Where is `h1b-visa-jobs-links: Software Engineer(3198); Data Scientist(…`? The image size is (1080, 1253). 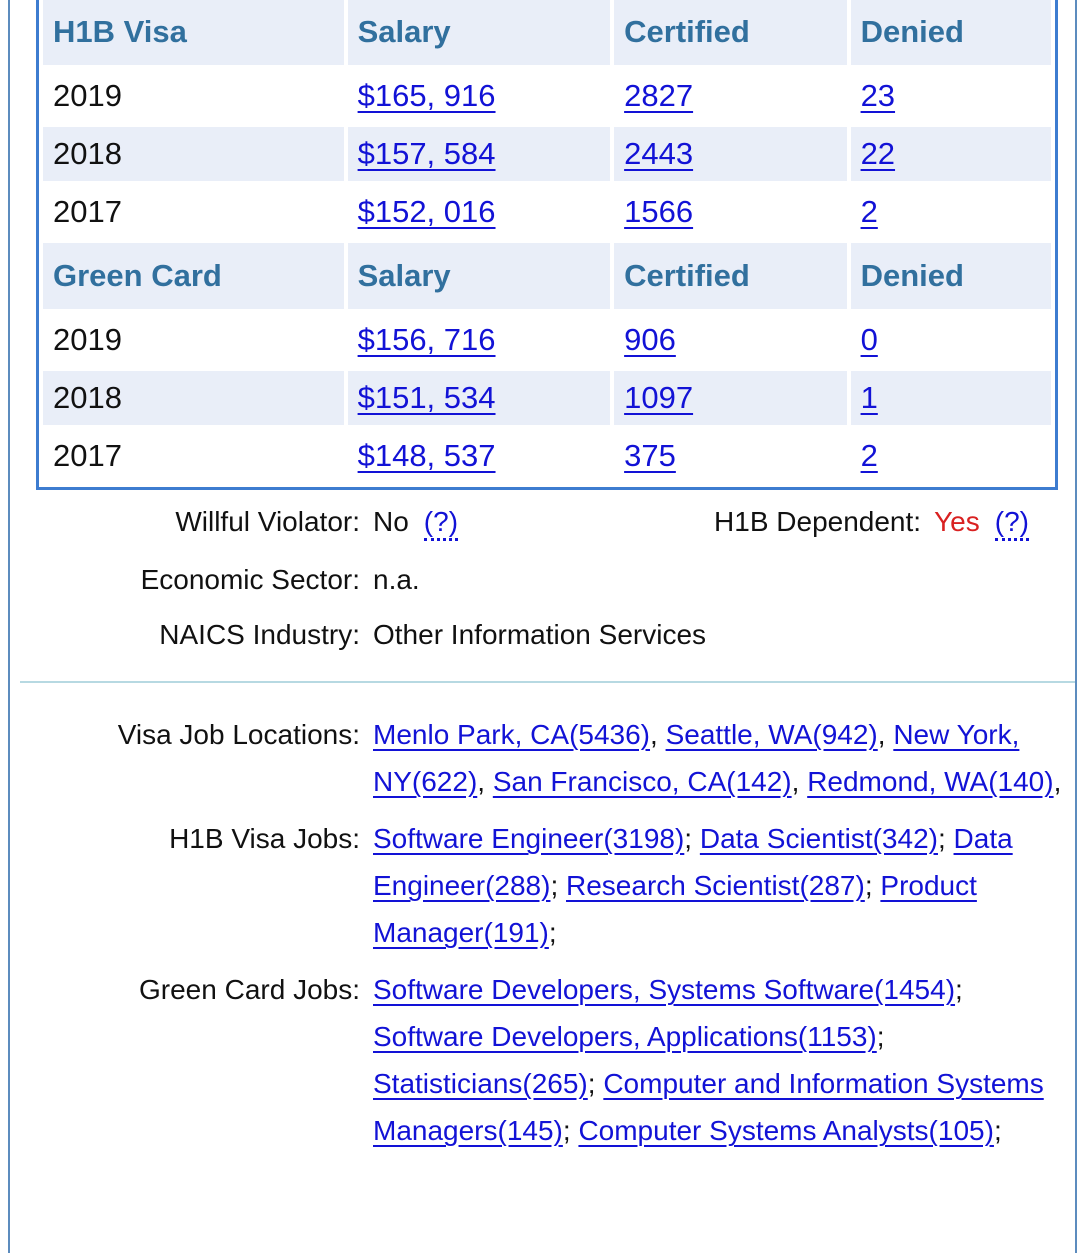
h1b-visa-jobs-links: Software Engineer(3198); Data Scientist(… is located at coordinates (723, 885).